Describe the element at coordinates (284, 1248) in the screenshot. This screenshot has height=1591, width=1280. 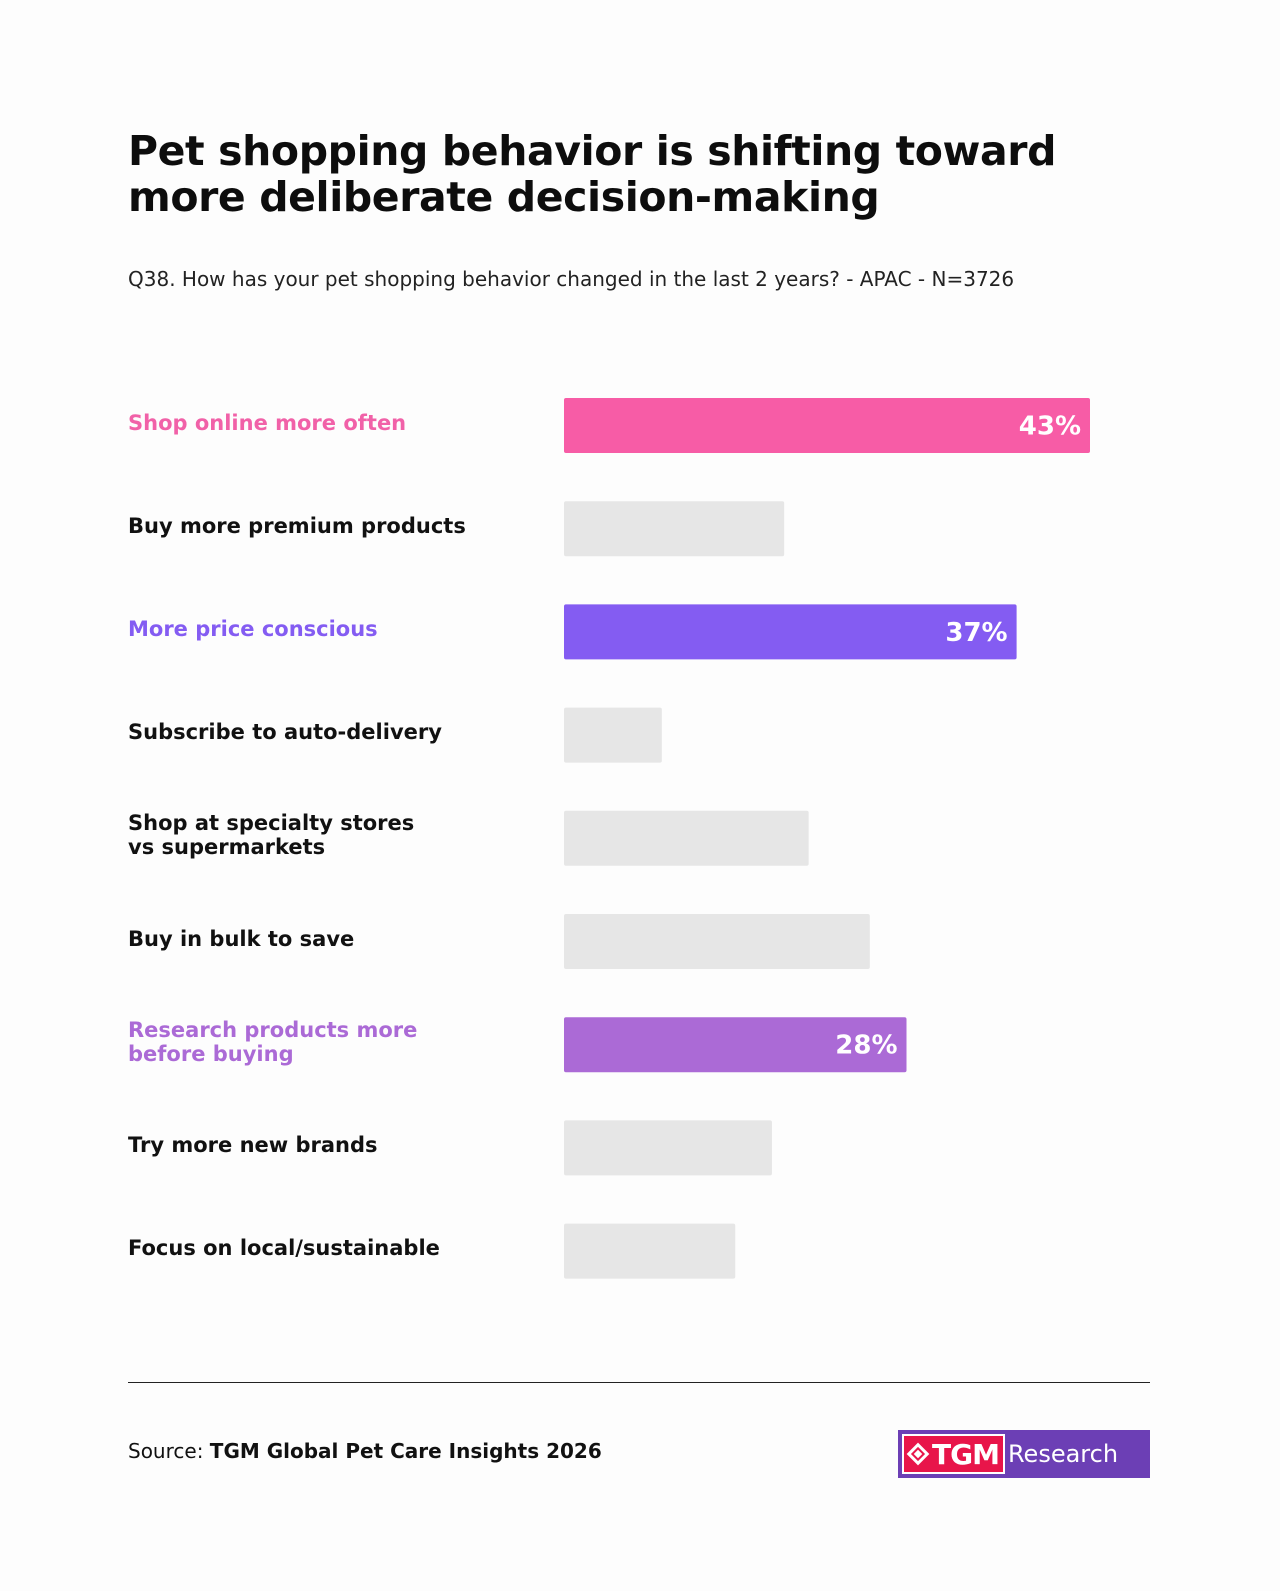
I see `category-label-line: Focus on local/sustainable` at that location.